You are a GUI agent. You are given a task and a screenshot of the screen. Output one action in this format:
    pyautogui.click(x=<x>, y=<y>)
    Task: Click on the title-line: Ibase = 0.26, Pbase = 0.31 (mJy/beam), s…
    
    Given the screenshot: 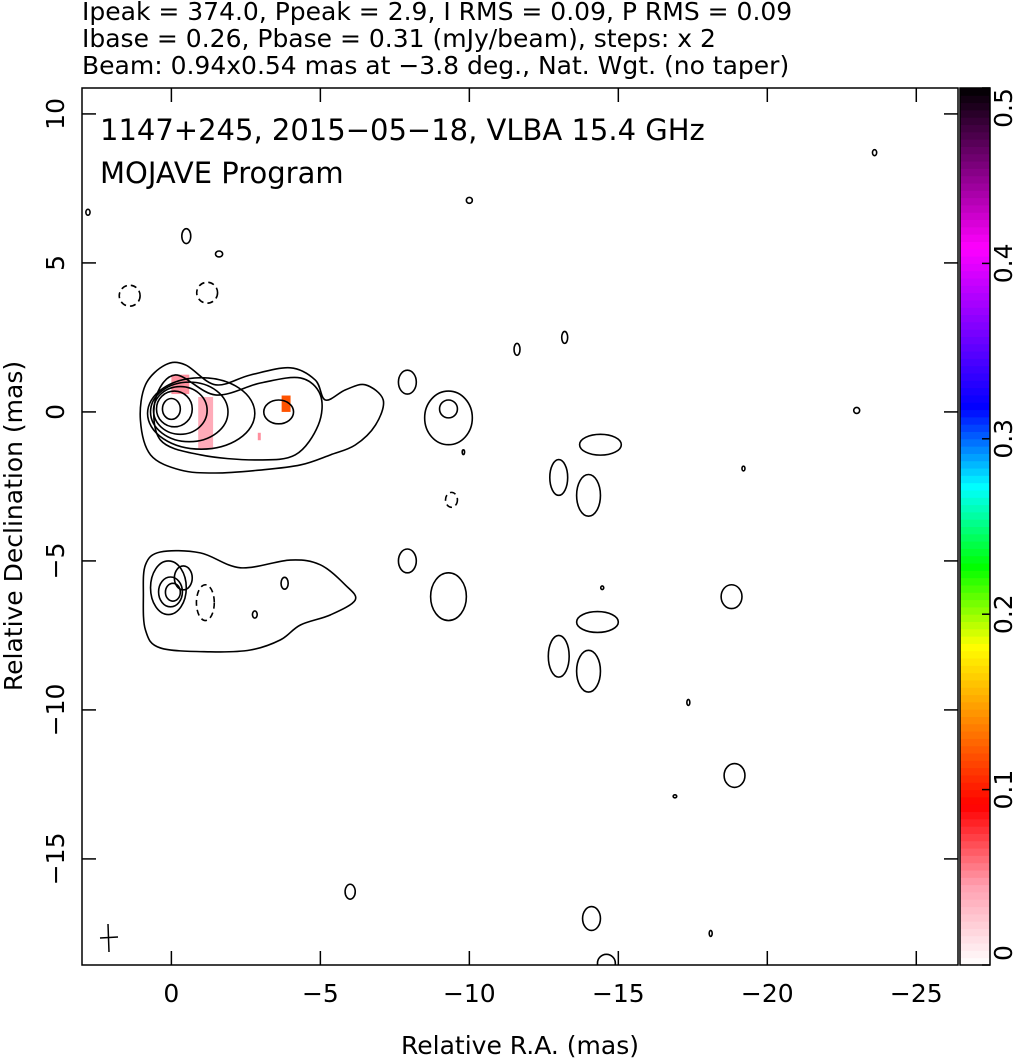 What is the action you would take?
    pyautogui.click(x=399, y=38)
    